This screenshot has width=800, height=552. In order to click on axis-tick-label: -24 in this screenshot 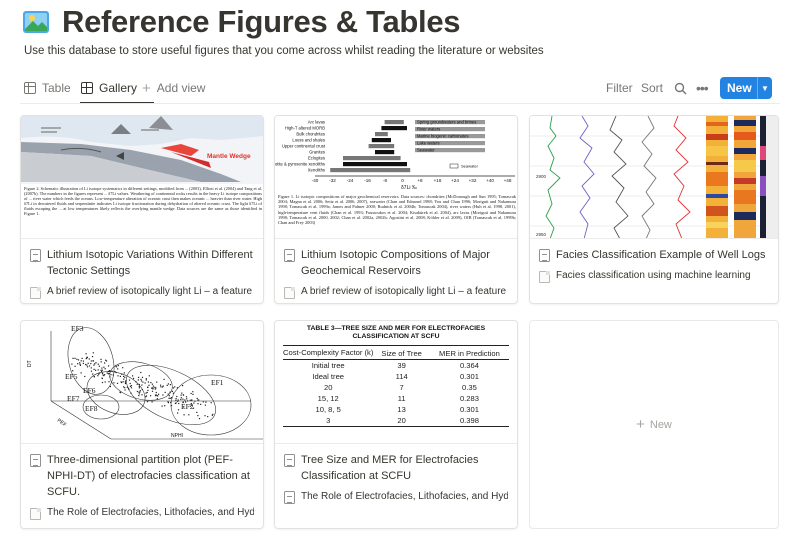, I will do `click(350, 180)`.